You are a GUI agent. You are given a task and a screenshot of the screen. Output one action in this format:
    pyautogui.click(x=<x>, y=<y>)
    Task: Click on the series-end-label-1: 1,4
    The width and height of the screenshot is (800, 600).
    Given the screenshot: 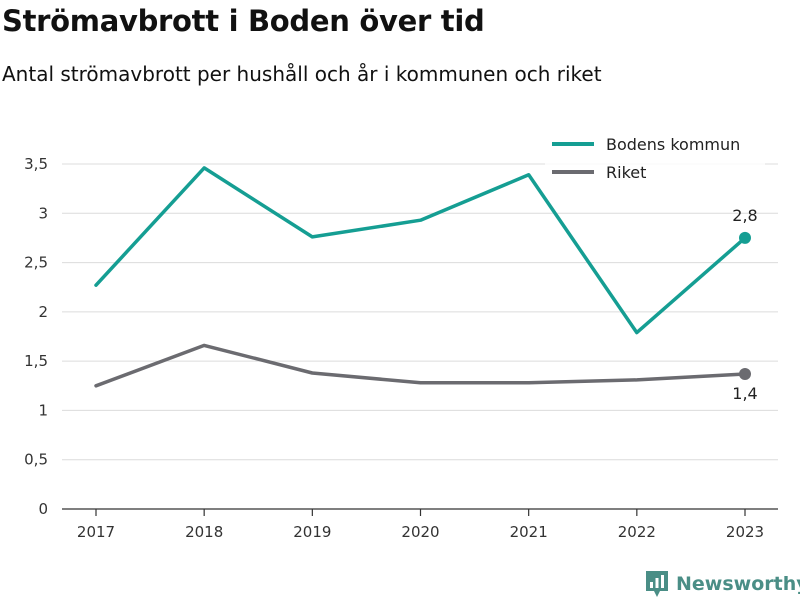 What is the action you would take?
    pyautogui.click(x=744, y=393)
    